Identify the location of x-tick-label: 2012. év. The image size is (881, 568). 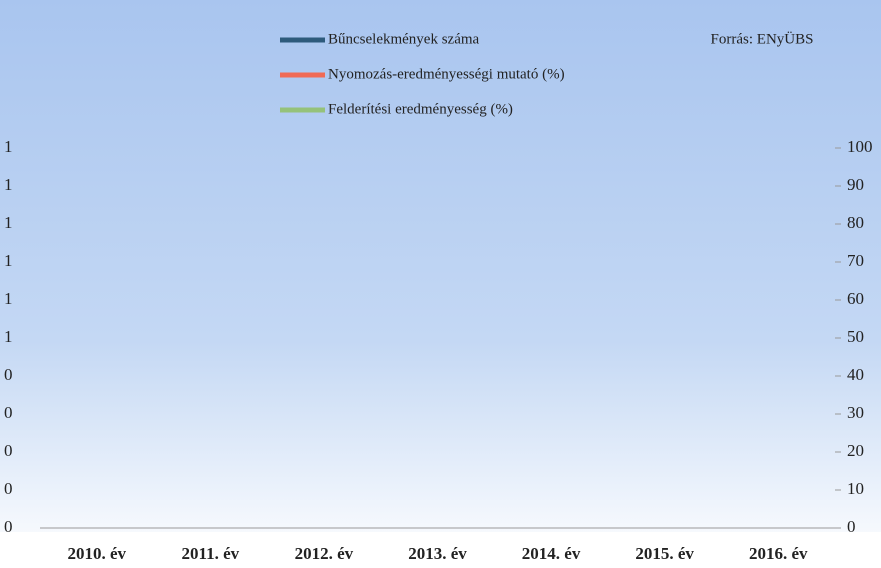
(324, 553).